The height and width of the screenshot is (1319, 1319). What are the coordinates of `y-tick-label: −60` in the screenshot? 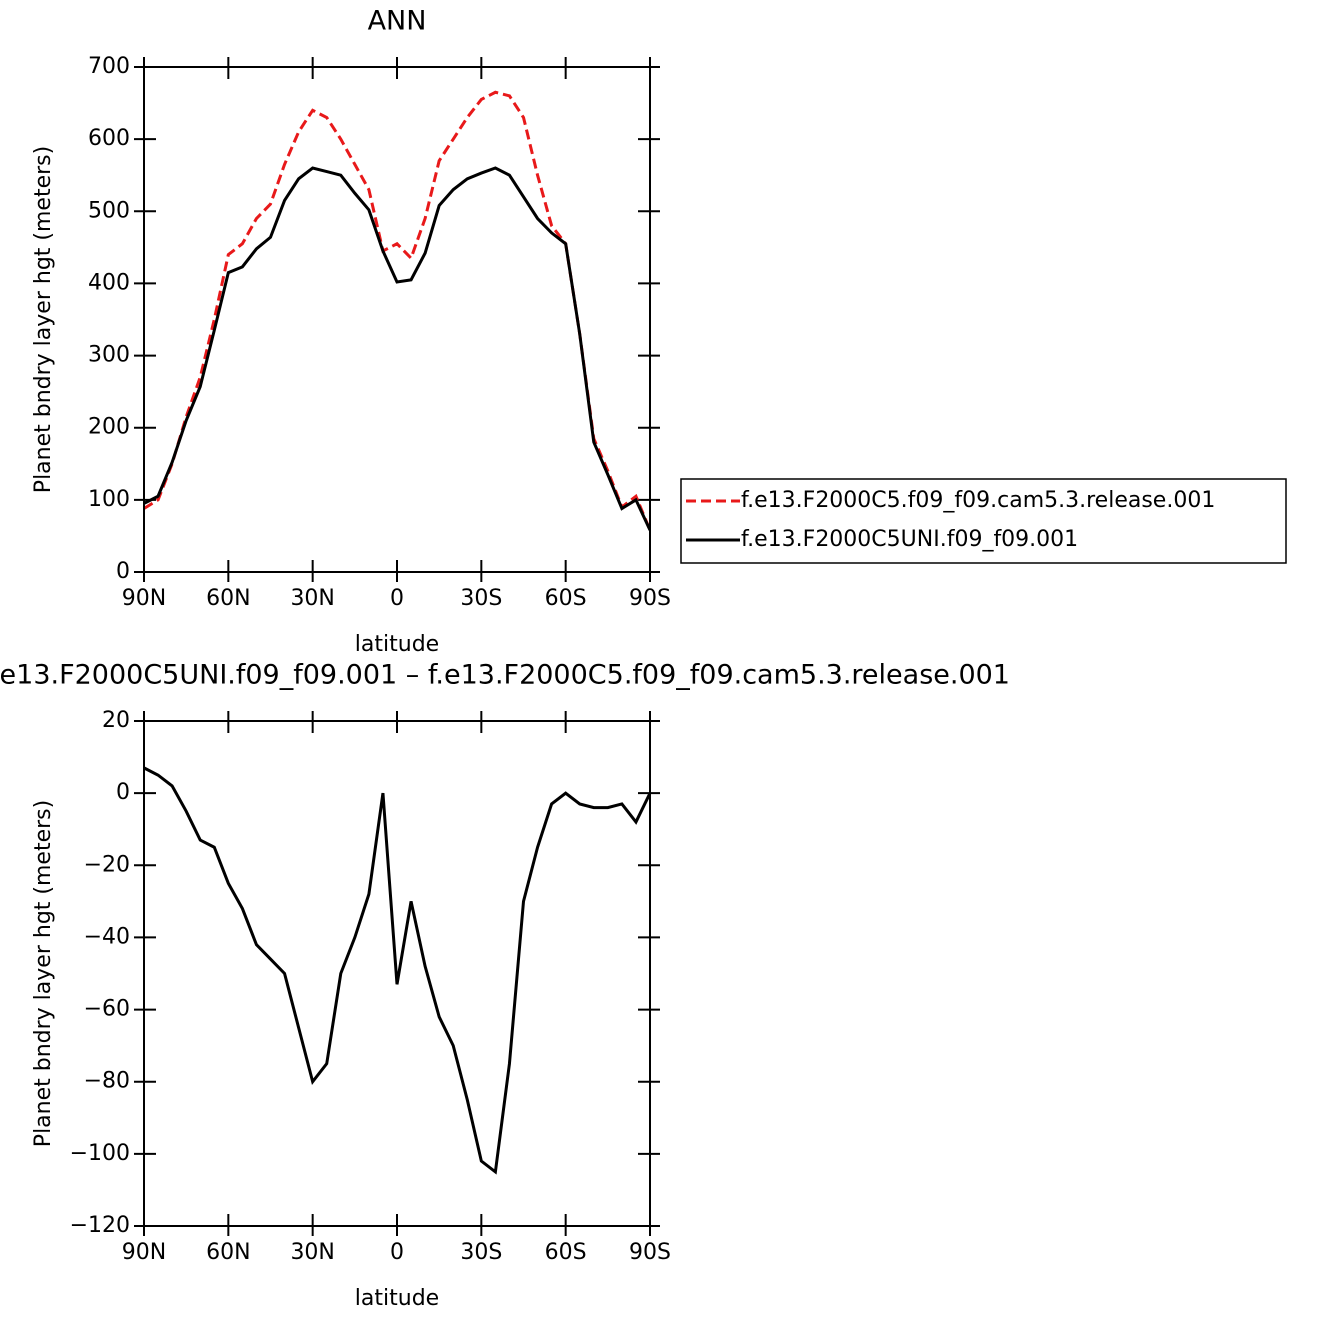 It's located at (107, 1009).